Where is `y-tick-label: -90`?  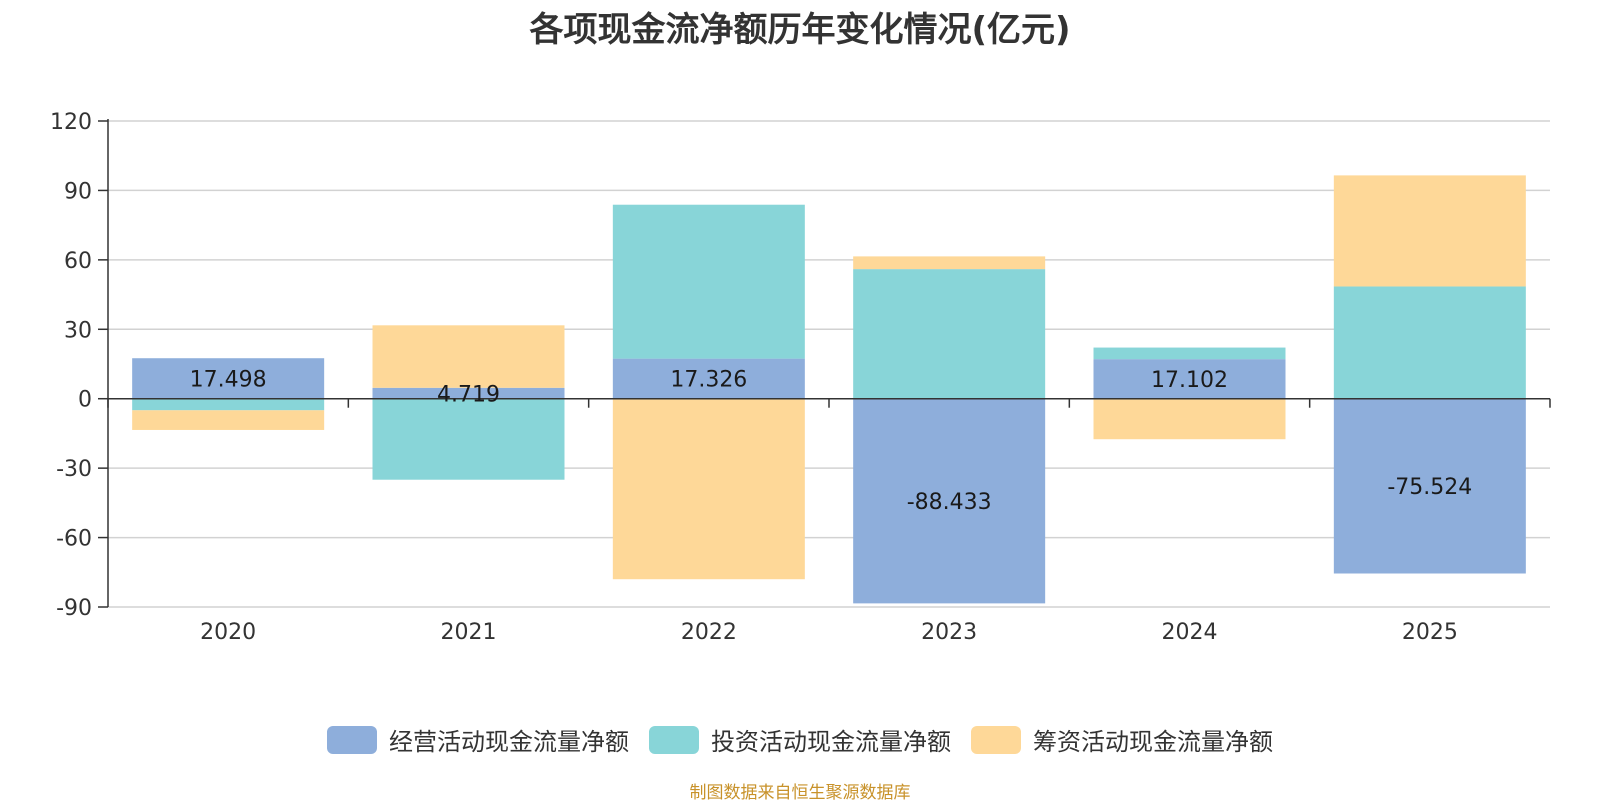 y-tick-label: -90 is located at coordinates (74, 608).